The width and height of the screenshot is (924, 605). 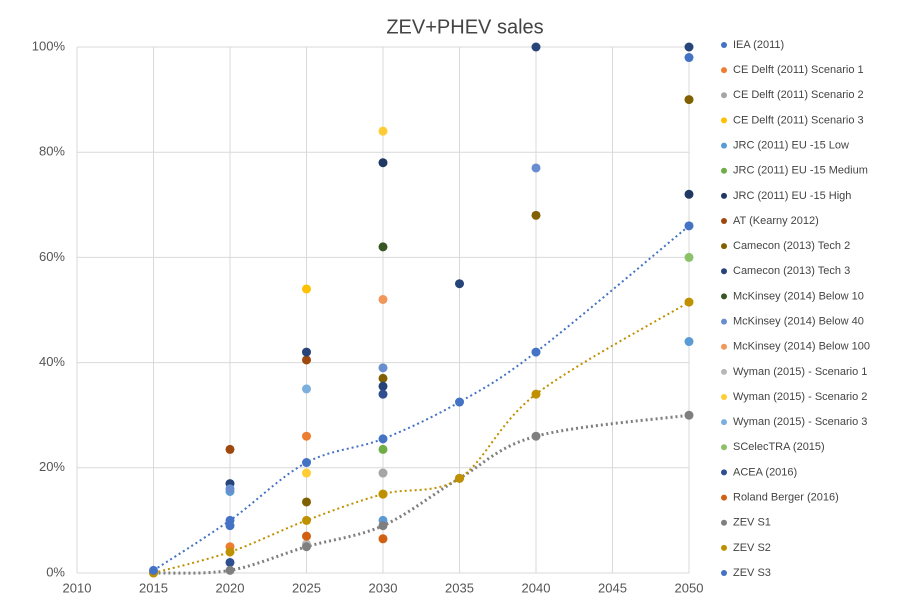 I want to click on legend-label: McKinsey (2014) Below 10, so click(x=798, y=296).